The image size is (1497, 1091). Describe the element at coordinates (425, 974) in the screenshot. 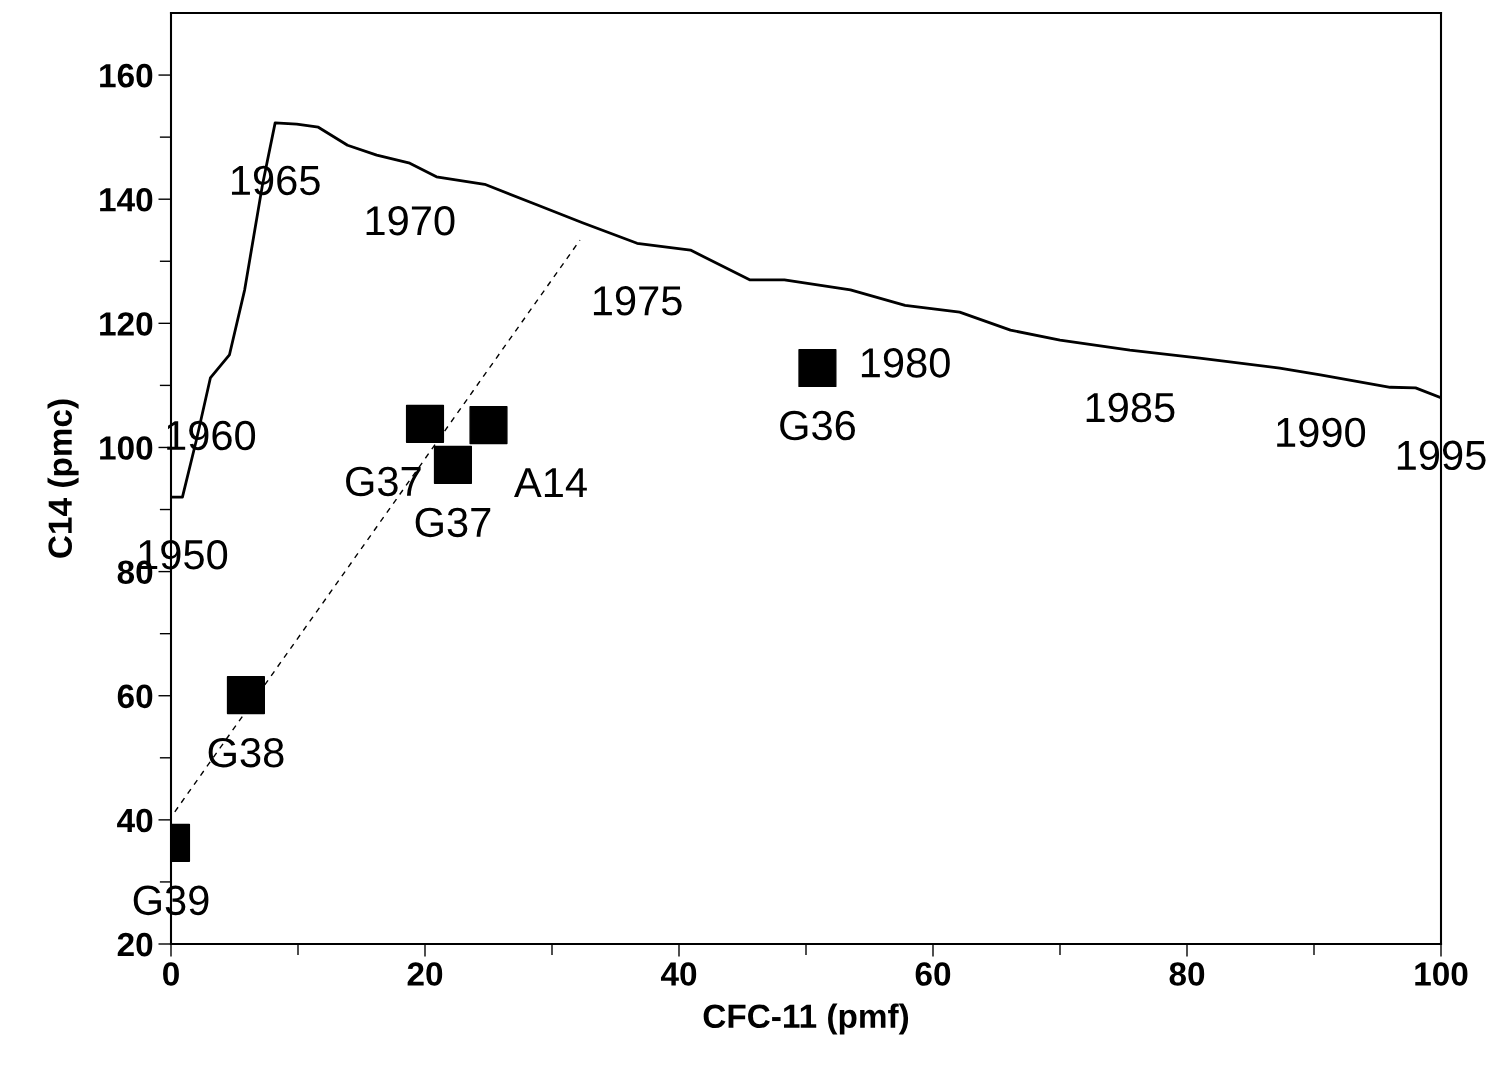

I see `x-tick-label: 20` at that location.